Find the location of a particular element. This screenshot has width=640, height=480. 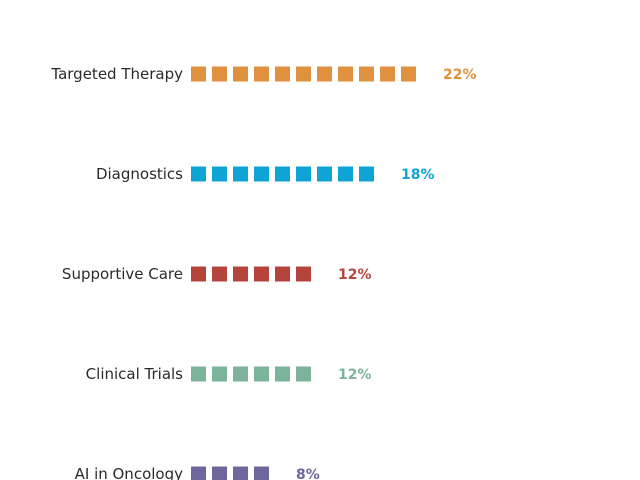

category-label: Supportive Care is located at coordinates (122, 274).